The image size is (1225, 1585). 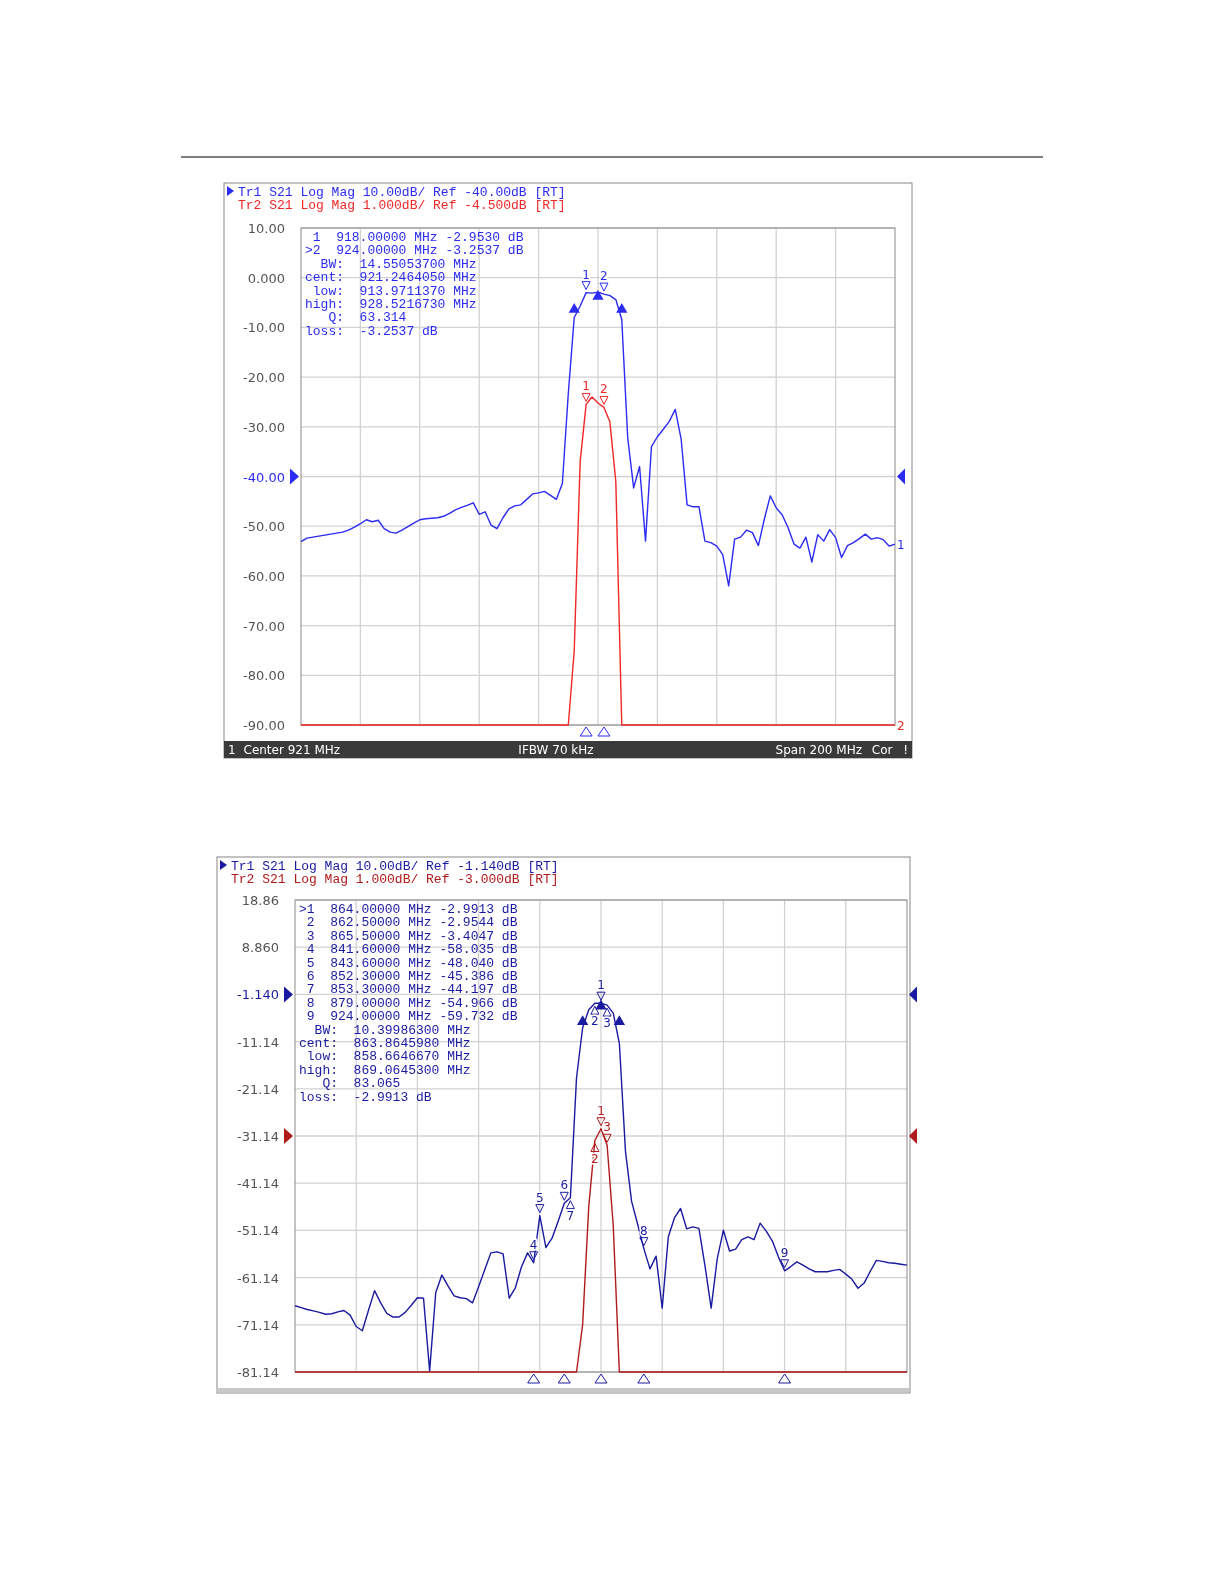 What do you see at coordinates (391, 264) in the screenshot?
I see `annotation: BW: 14.55053700 MHz` at bounding box center [391, 264].